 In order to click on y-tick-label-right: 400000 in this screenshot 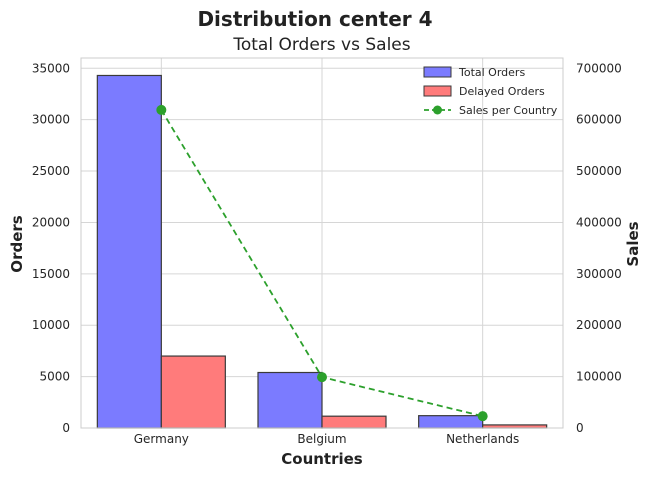, I will do `click(599, 222)`.